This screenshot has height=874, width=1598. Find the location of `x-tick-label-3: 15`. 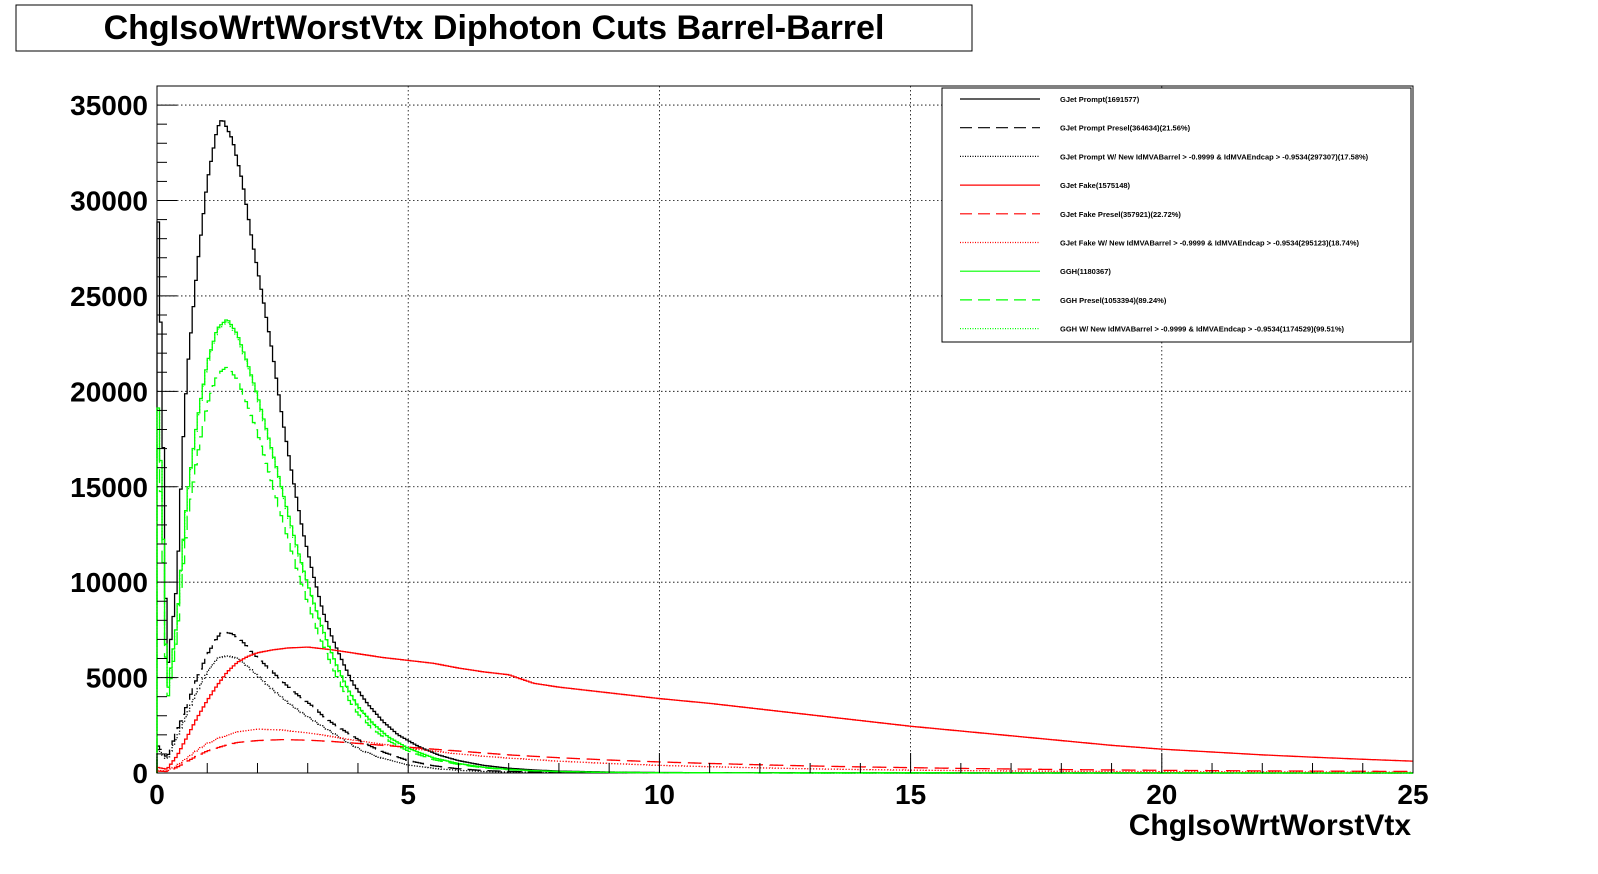

x-tick-label-3: 15 is located at coordinates (910, 794).